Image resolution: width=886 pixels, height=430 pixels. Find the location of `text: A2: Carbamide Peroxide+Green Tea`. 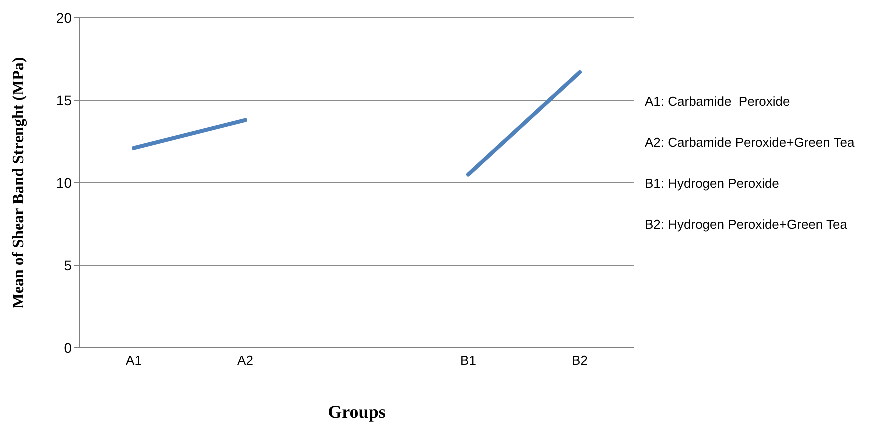

text: A2: Carbamide Peroxide+Green Tea is located at coordinates (750, 143).